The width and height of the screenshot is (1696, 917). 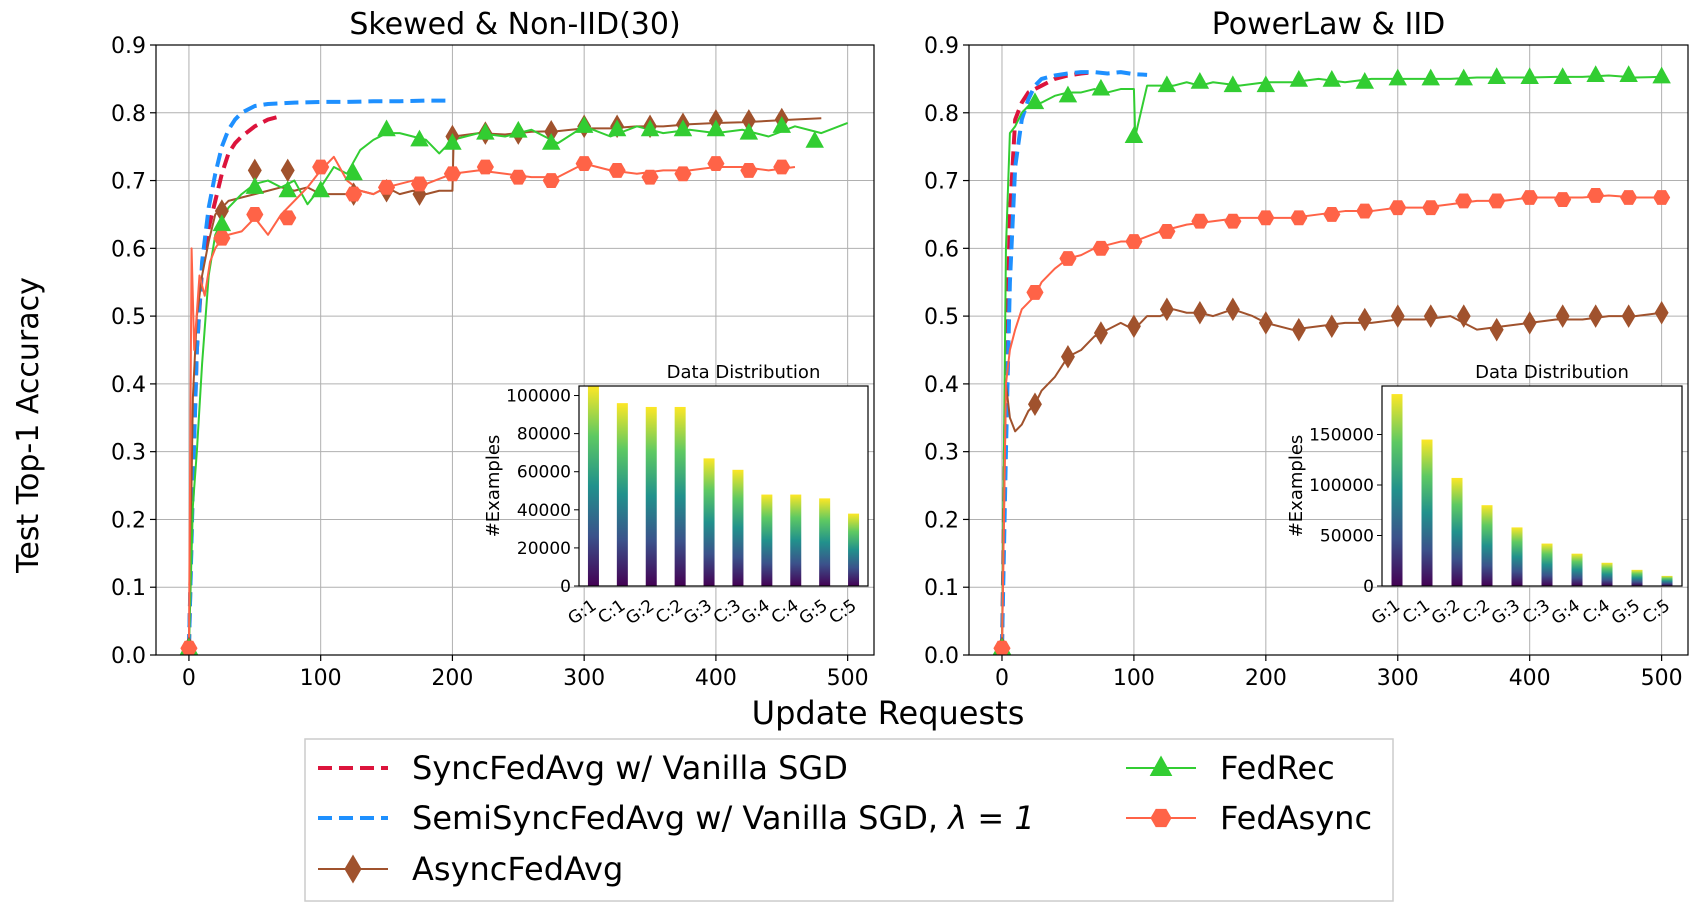 I want to click on shared-x-label: Update Requests, so click(x=888, y=713).